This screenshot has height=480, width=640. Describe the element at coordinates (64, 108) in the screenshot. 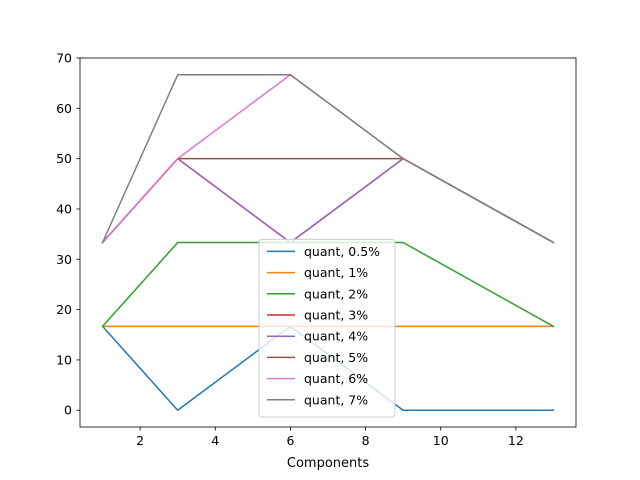

I see `y-tick-label: 60` at that location.